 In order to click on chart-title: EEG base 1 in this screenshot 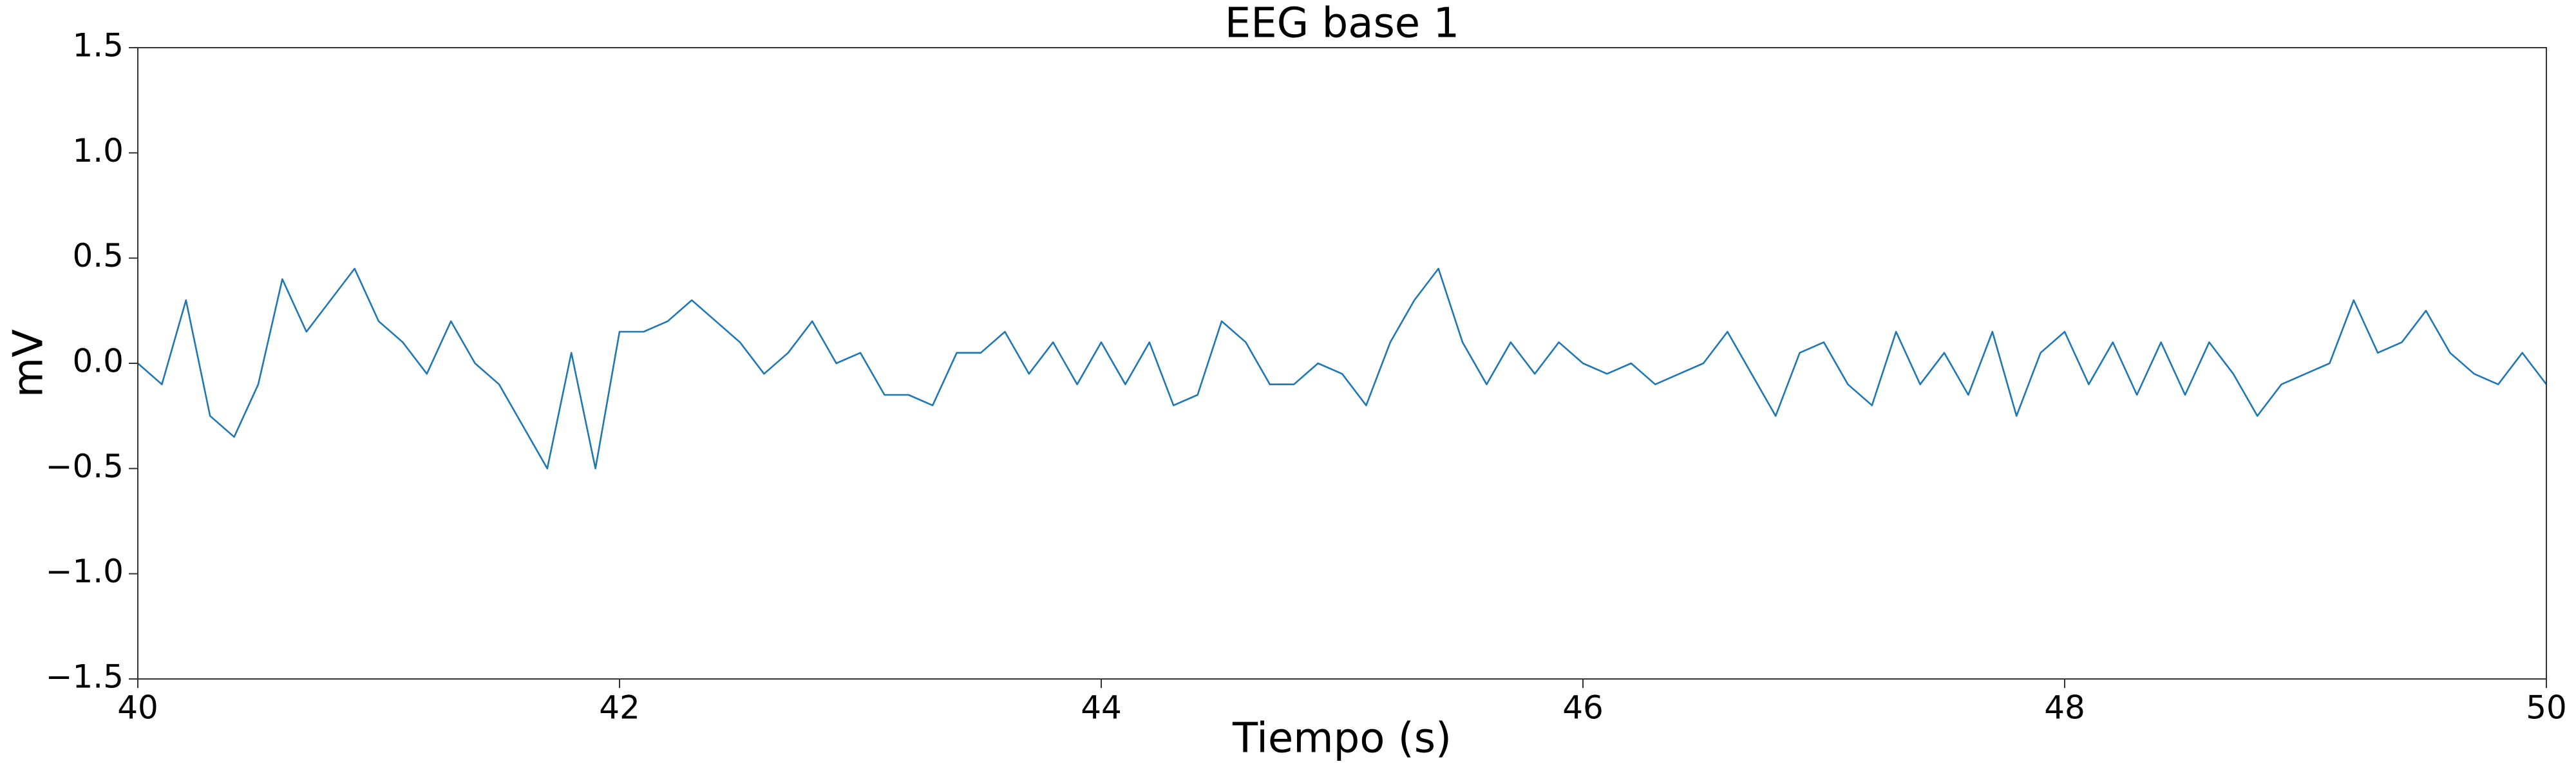, I will do `click(1342, 24)`.